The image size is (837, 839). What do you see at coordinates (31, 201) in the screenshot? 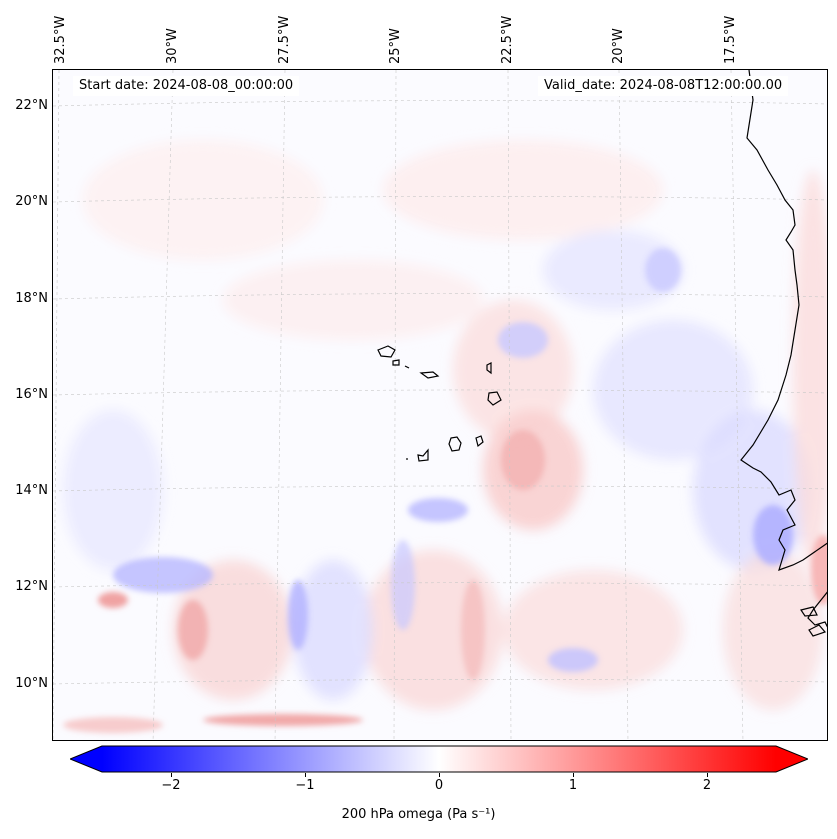
I see `lat-label-20n: 20°N` at bounding box center [31, 201].